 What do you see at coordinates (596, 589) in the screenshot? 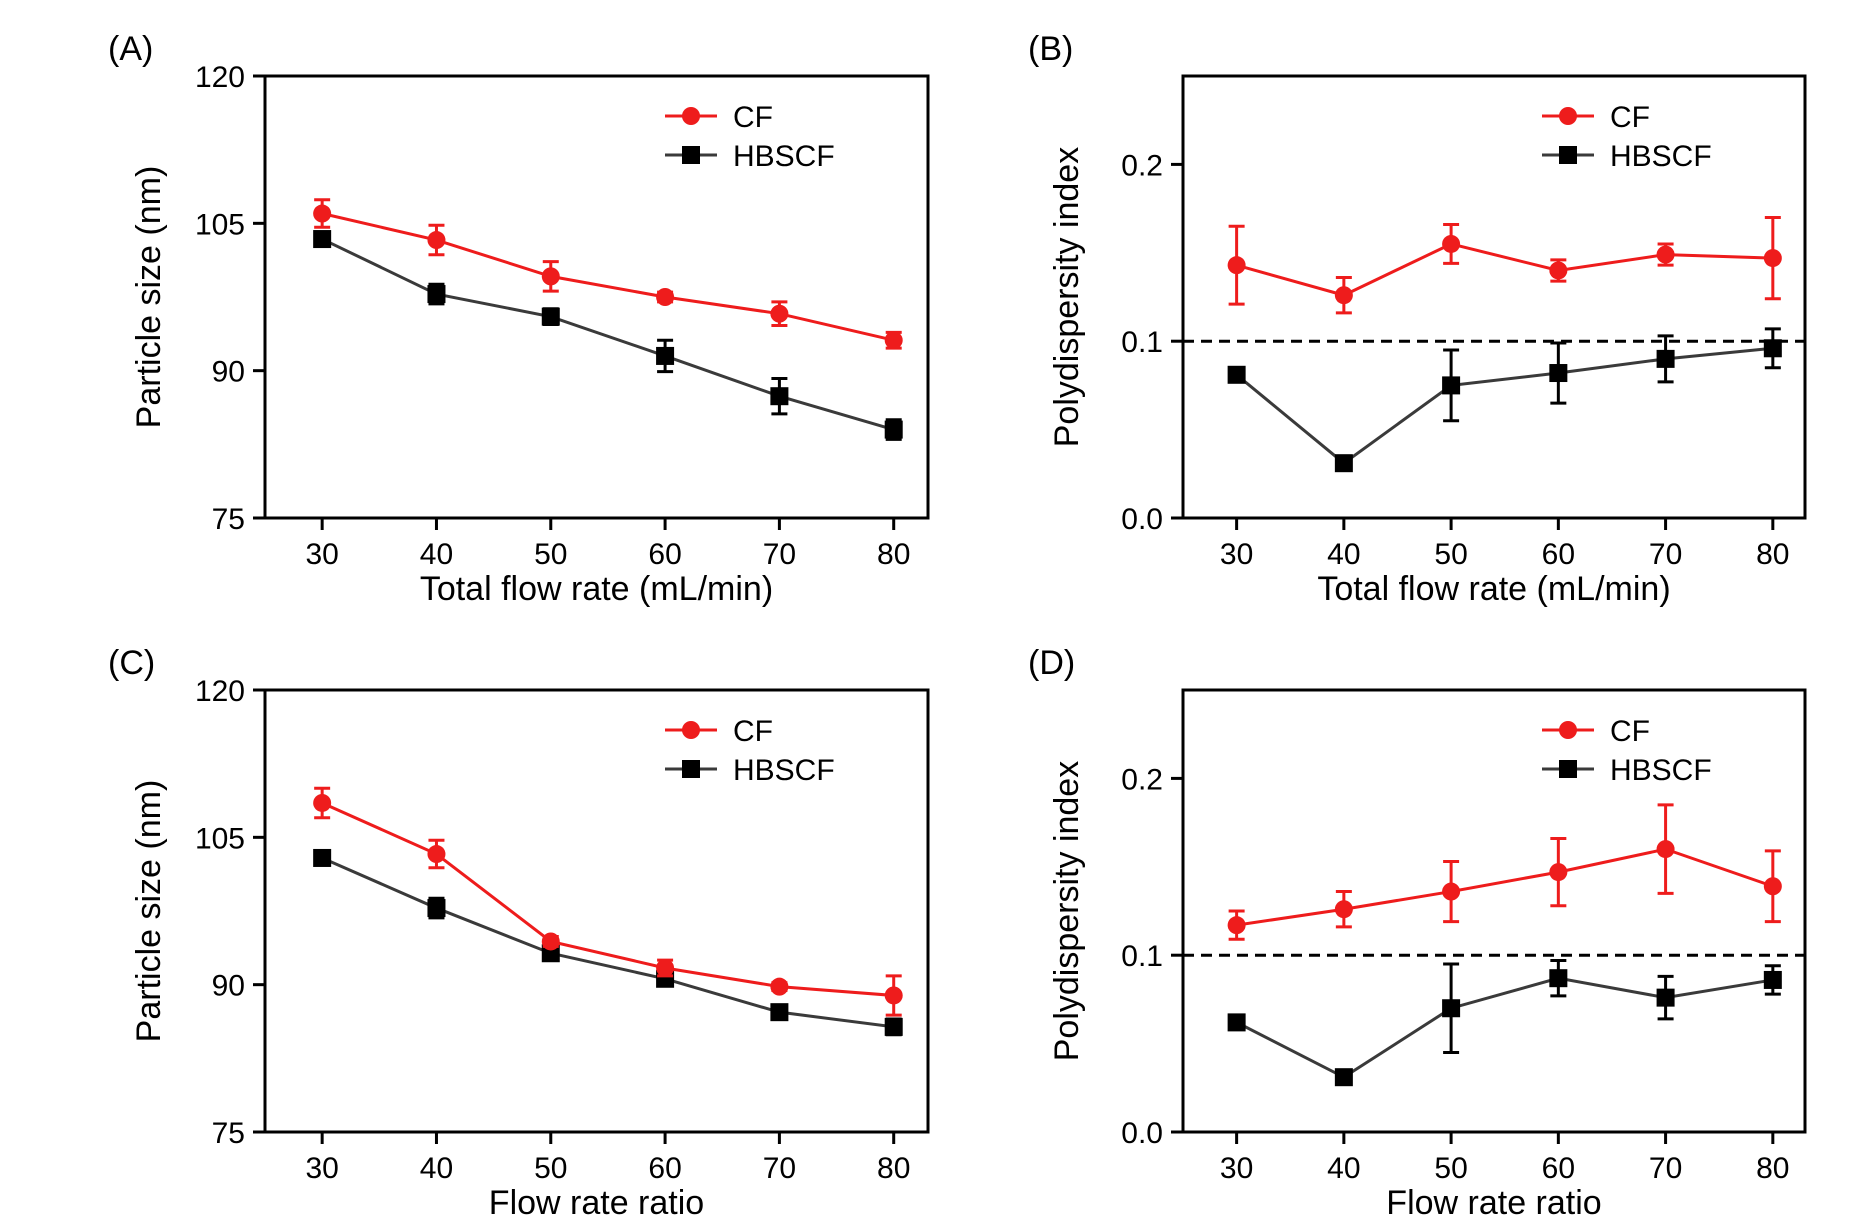
I see `x-axis-label: Total flow rate (mL/min)` at bounding box center [596, 589].